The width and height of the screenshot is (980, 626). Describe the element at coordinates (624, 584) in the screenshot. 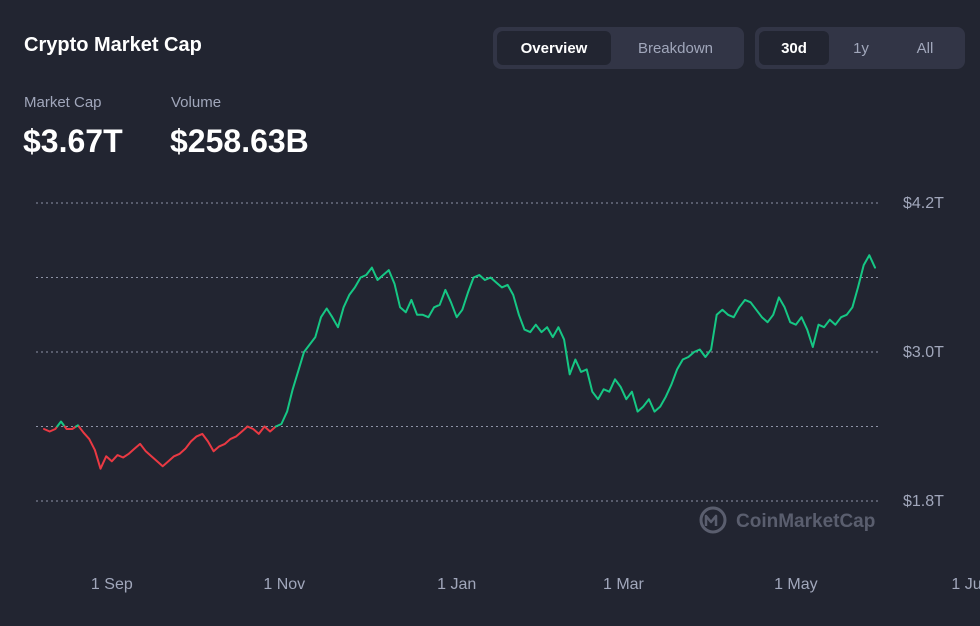

I see `x-tick-label: 1 Mar` at that location.